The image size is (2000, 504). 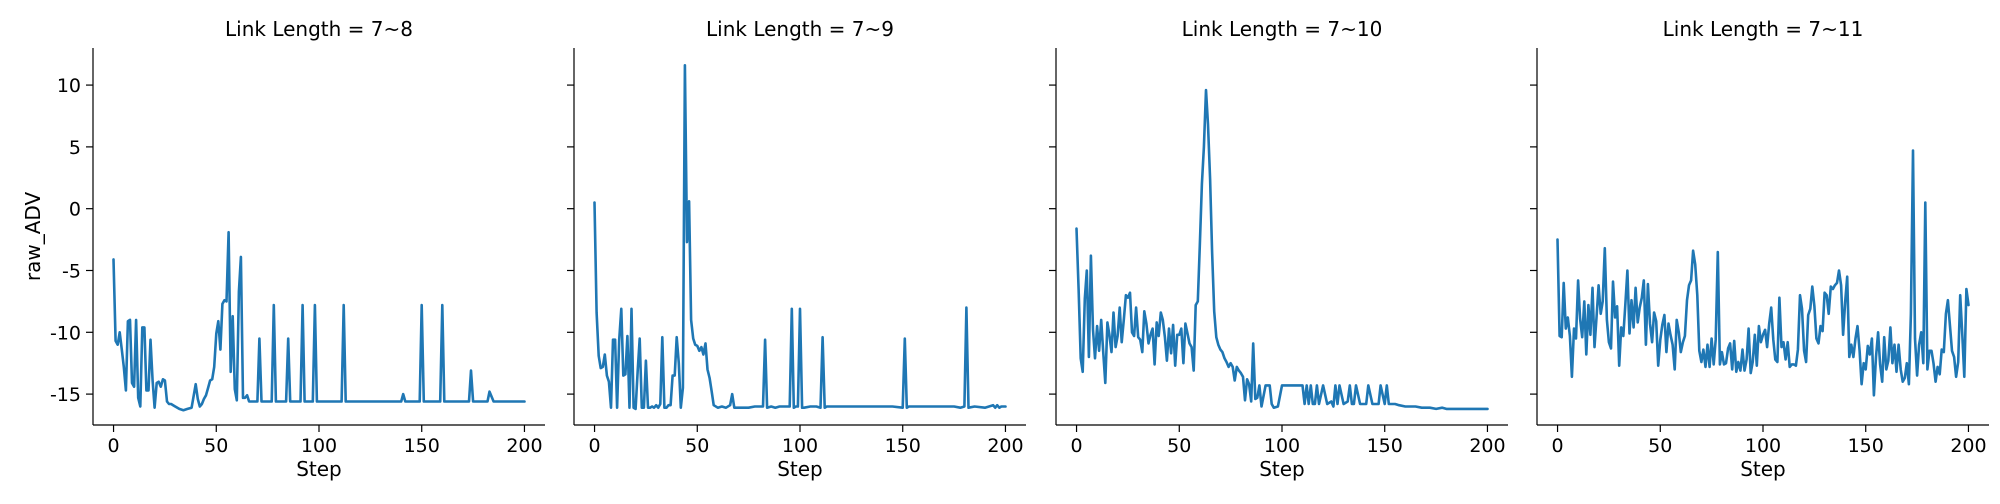 What do you see at coordinates (75, 210) in the screenshot?
I see `y-tick-label: 0` at bounding box center [75, 210].